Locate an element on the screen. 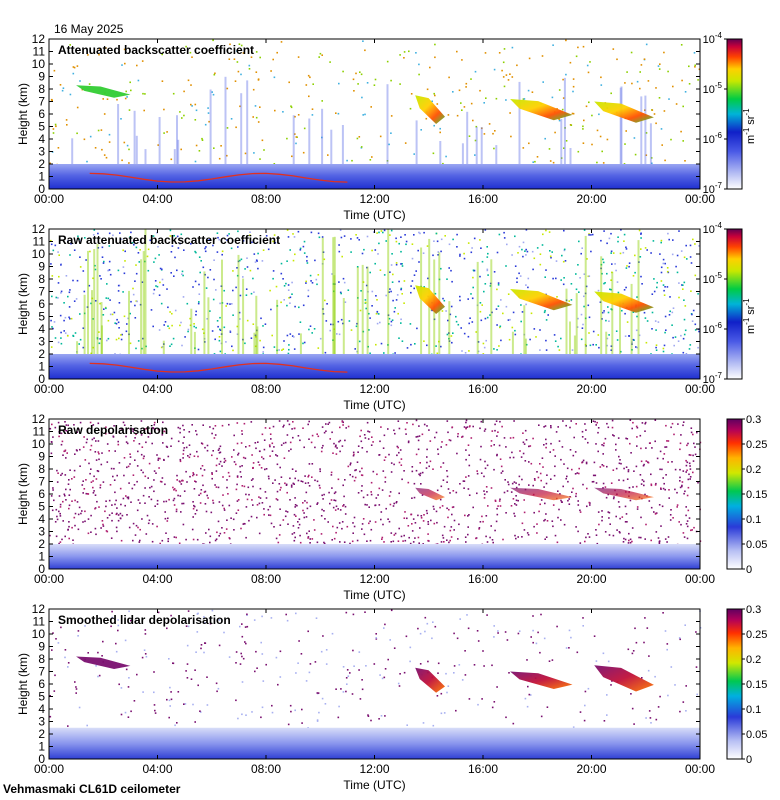  colorbar-tick-label: 0.2 is located at coordinates (753, 660).